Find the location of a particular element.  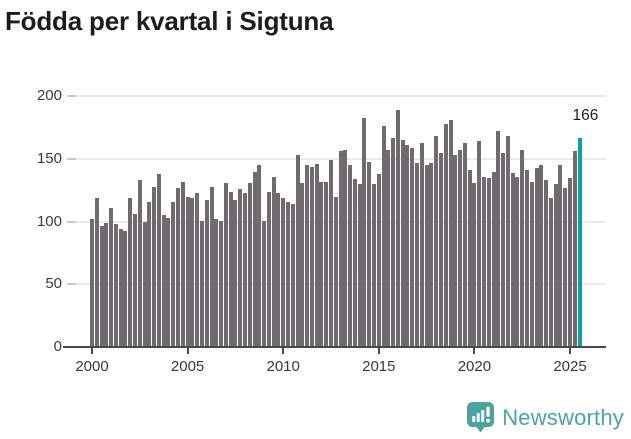

y-axis-label: 100 is located at coordinates (49, 221).